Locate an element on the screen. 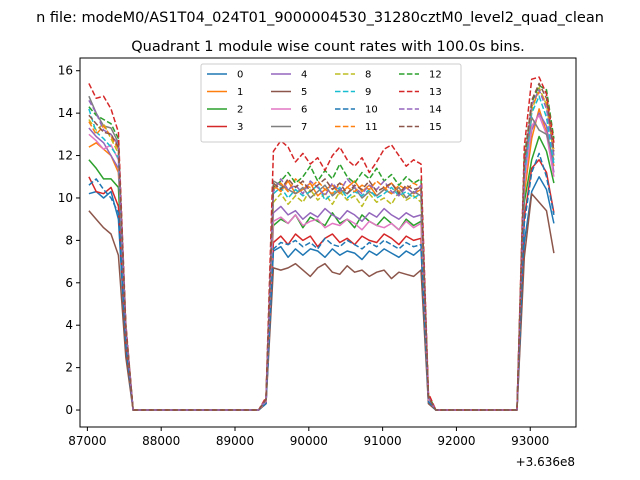  legend-label-13: 13 is located at coordinates (435, 92).